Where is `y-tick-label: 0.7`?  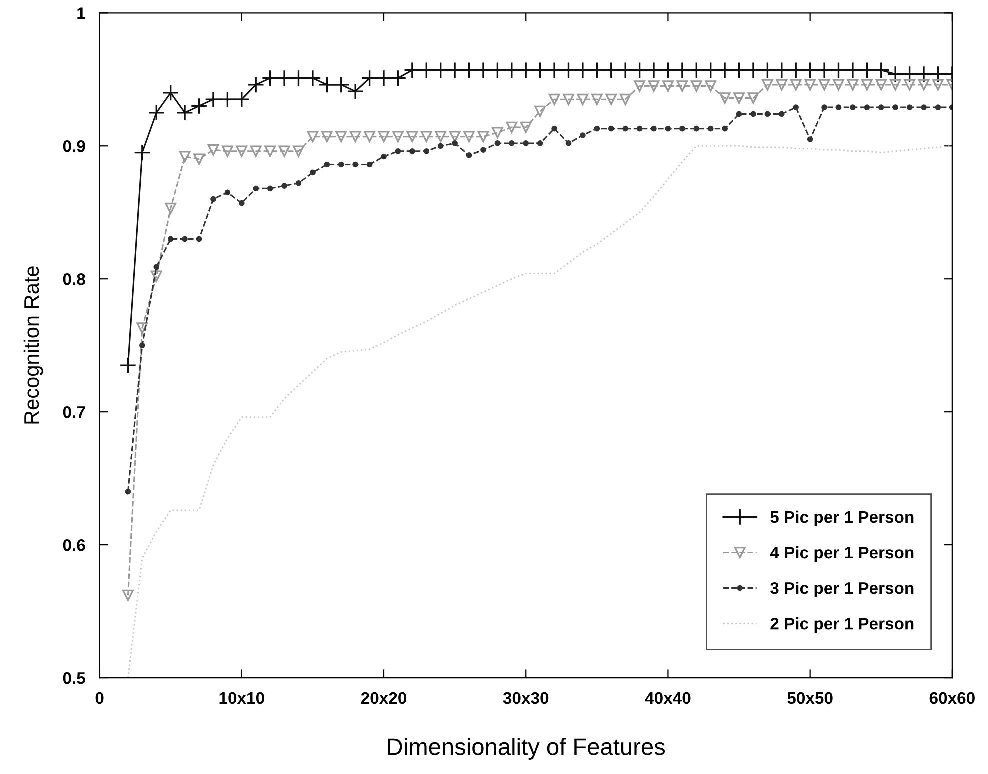 y-tick-label: 0.7 is located at coordinates (74, 412).